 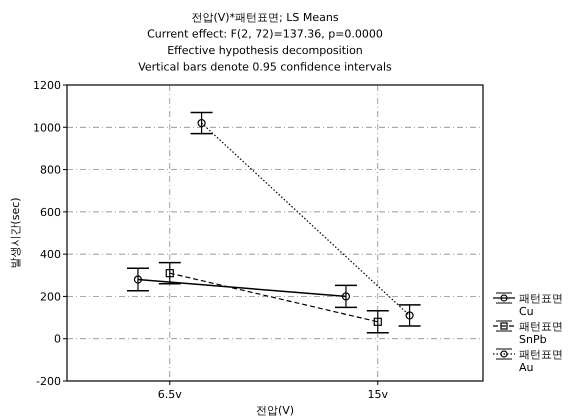 What do you see at coordinates (265, 50) in the screenshot?
I see `text: Effective hypothesis decomposition` at bounding box center [265, 50].